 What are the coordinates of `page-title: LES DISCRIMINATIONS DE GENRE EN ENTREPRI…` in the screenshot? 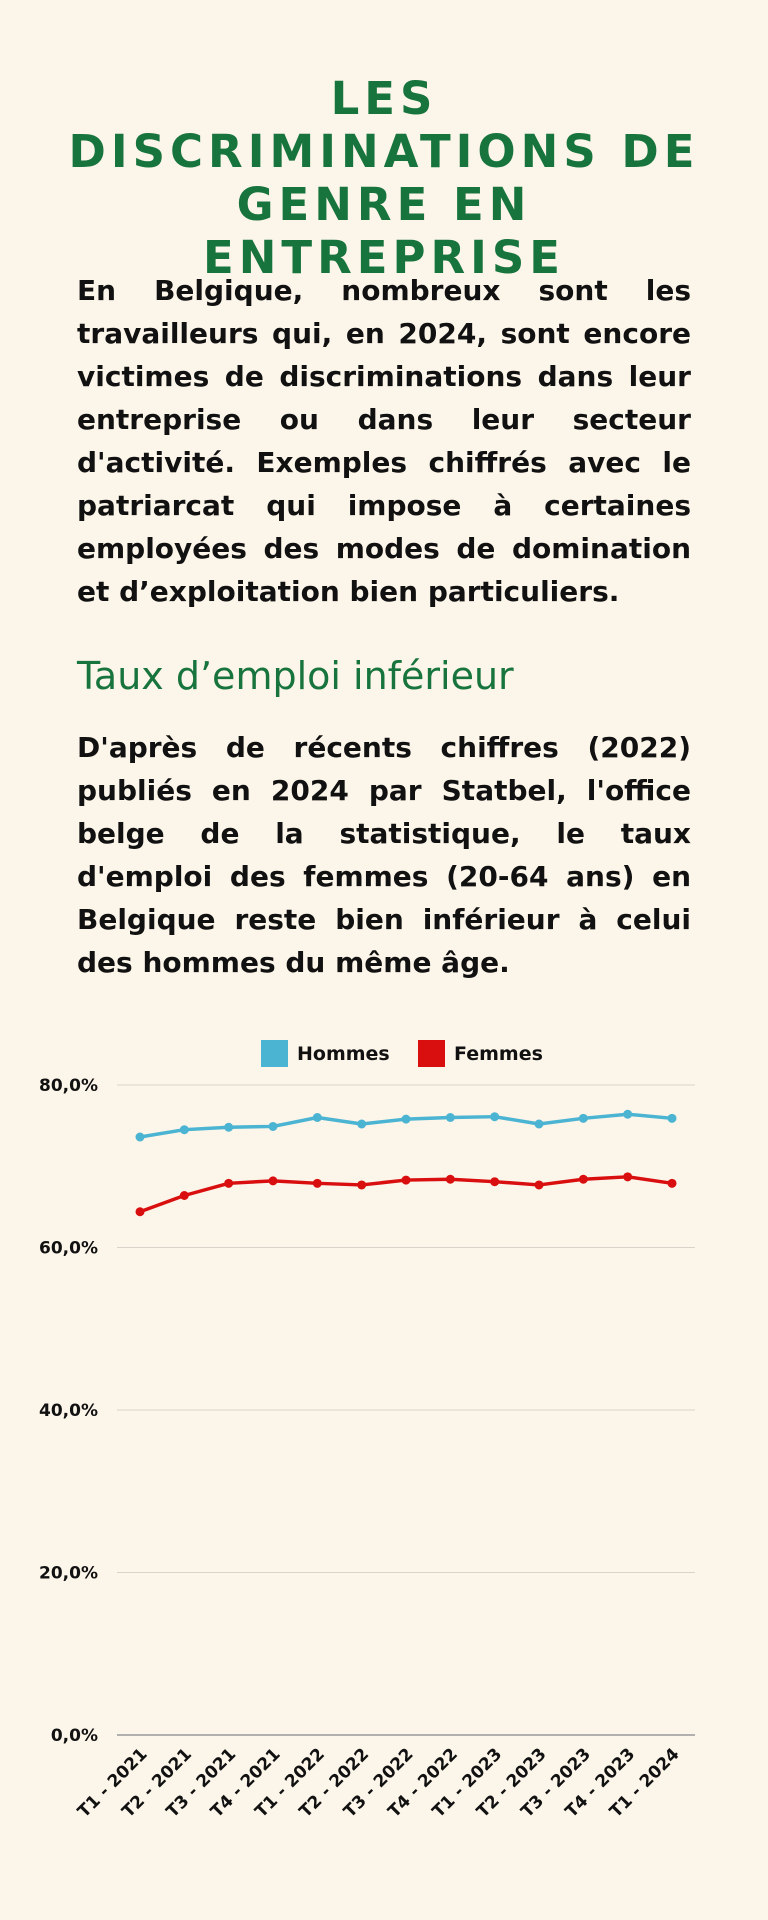 It's located at (384, 178).